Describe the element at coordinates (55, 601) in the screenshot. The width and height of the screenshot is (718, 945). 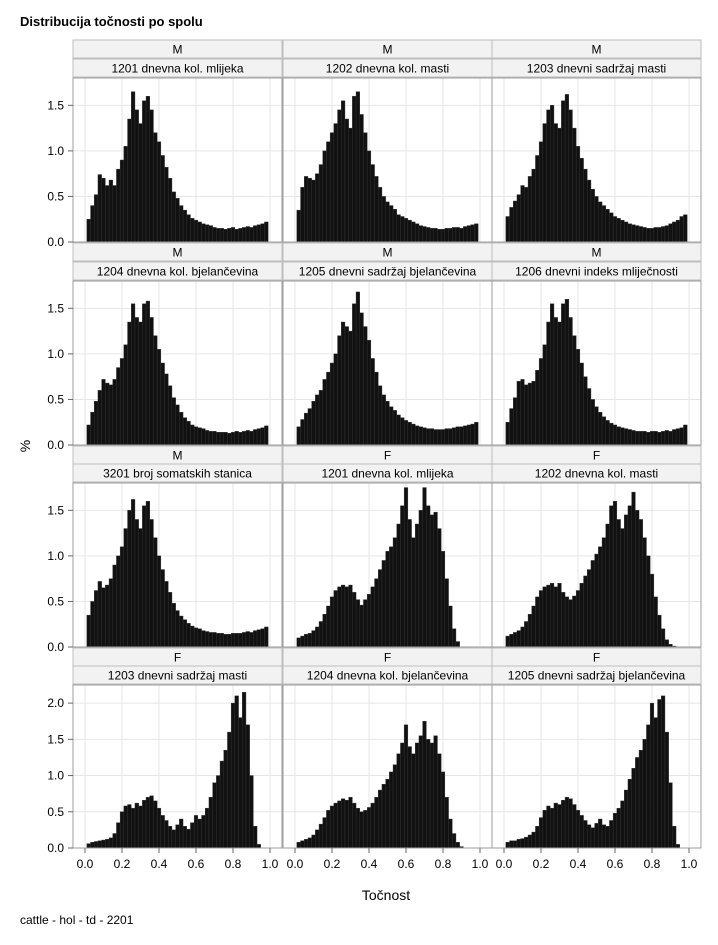
I see `y-tick-label: 0.5` at that location.